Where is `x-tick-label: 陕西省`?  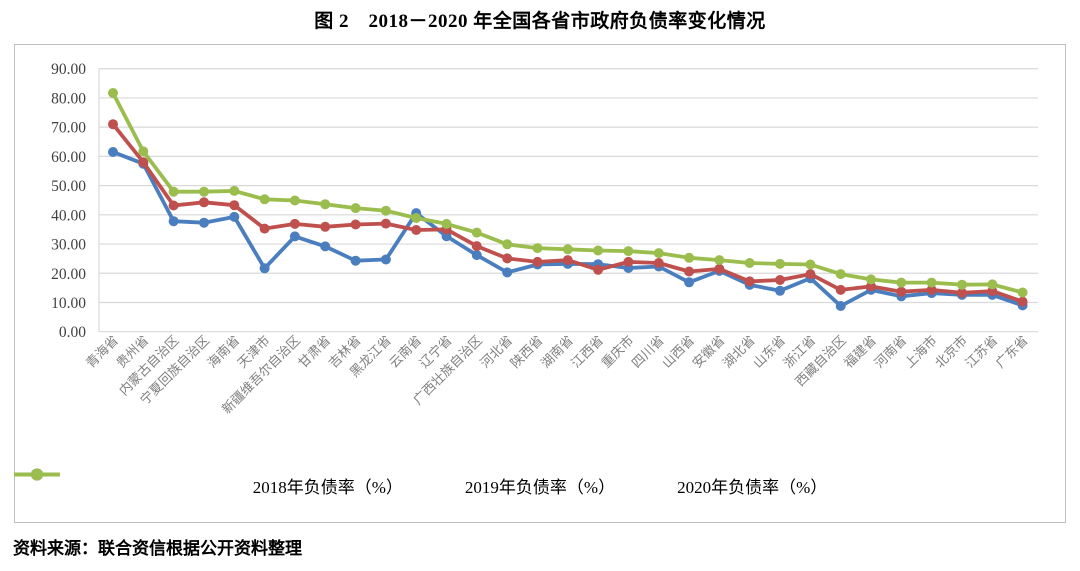 x-tick-label: 陕西省 is located at coordinates (526, 352).